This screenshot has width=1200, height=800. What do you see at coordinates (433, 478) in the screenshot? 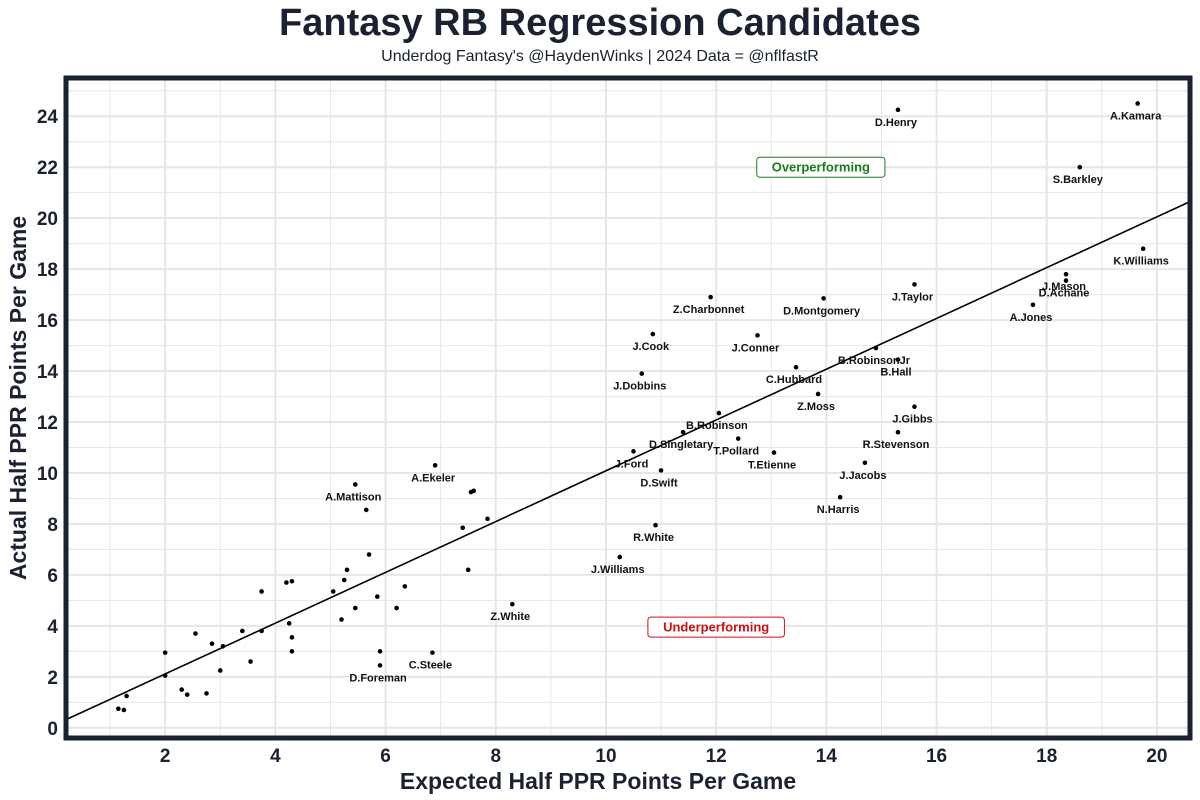
I see `point-label: A.Ekeler` at bounding box center [433, 478].